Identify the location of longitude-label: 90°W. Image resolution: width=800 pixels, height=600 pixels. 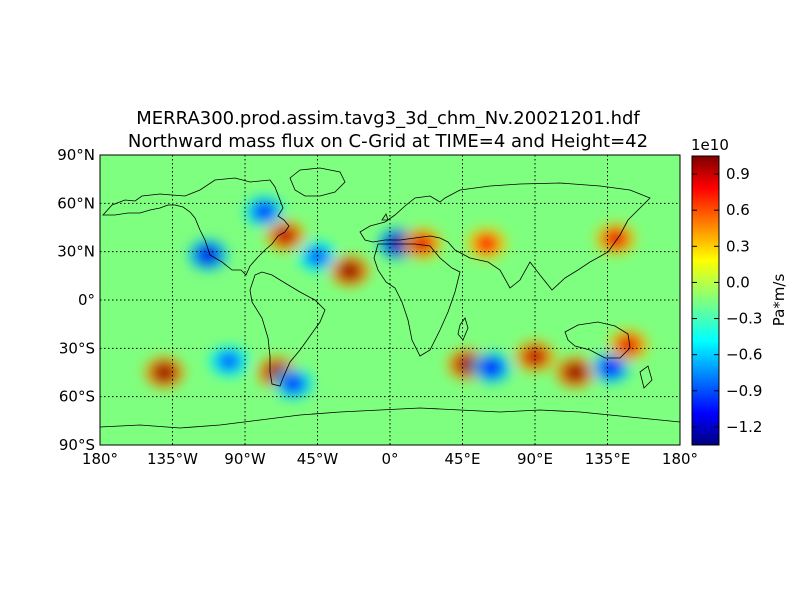
(245, 459).